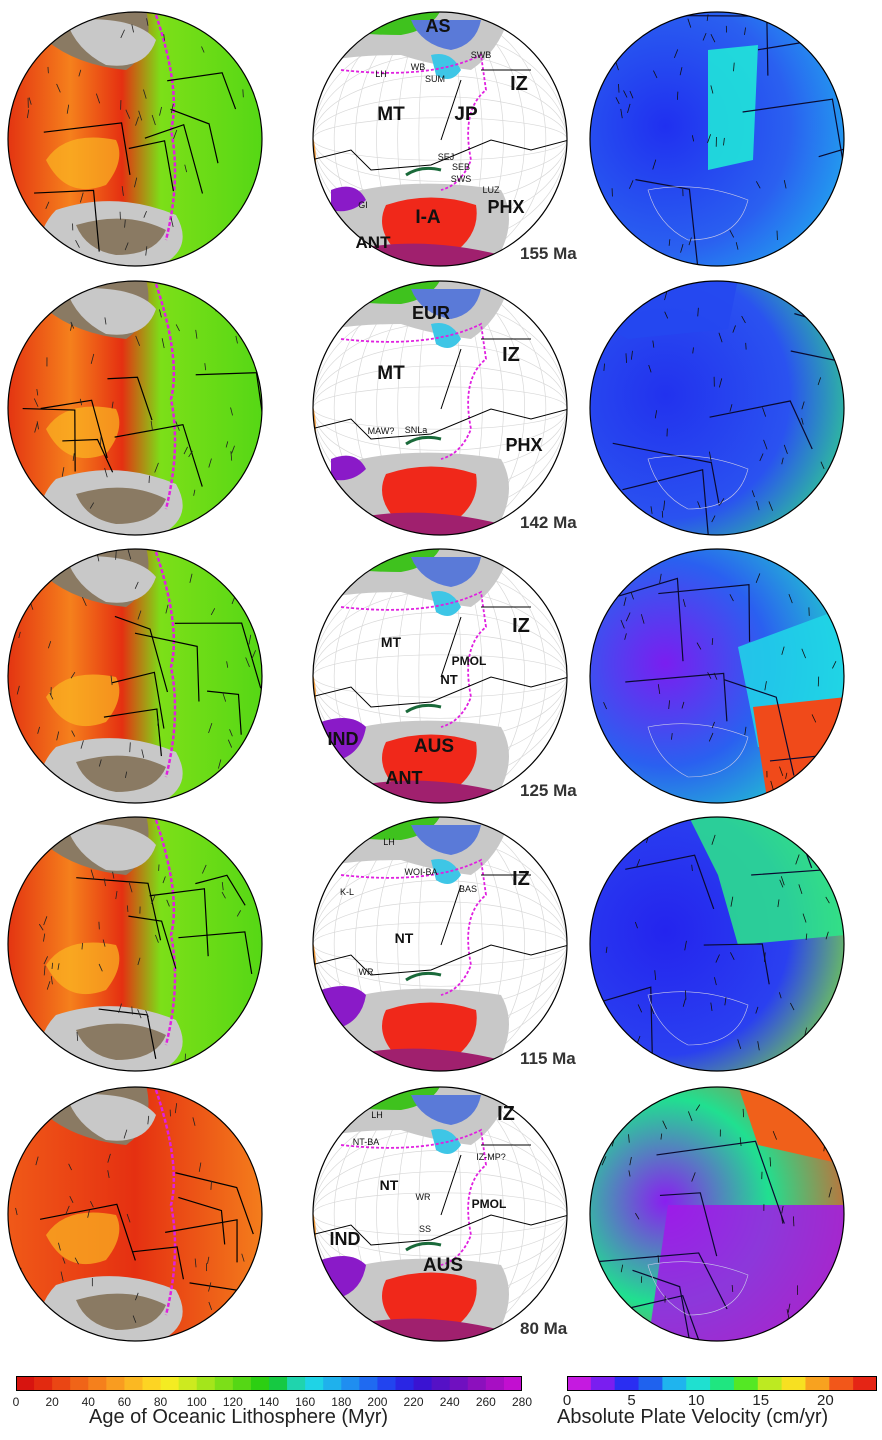 This screenshot has width=882, height=1440. What do you see at coordinates (491, 190) in the screenshot?
I see `plate-label: LUZ` at bounding box center [491, 190].